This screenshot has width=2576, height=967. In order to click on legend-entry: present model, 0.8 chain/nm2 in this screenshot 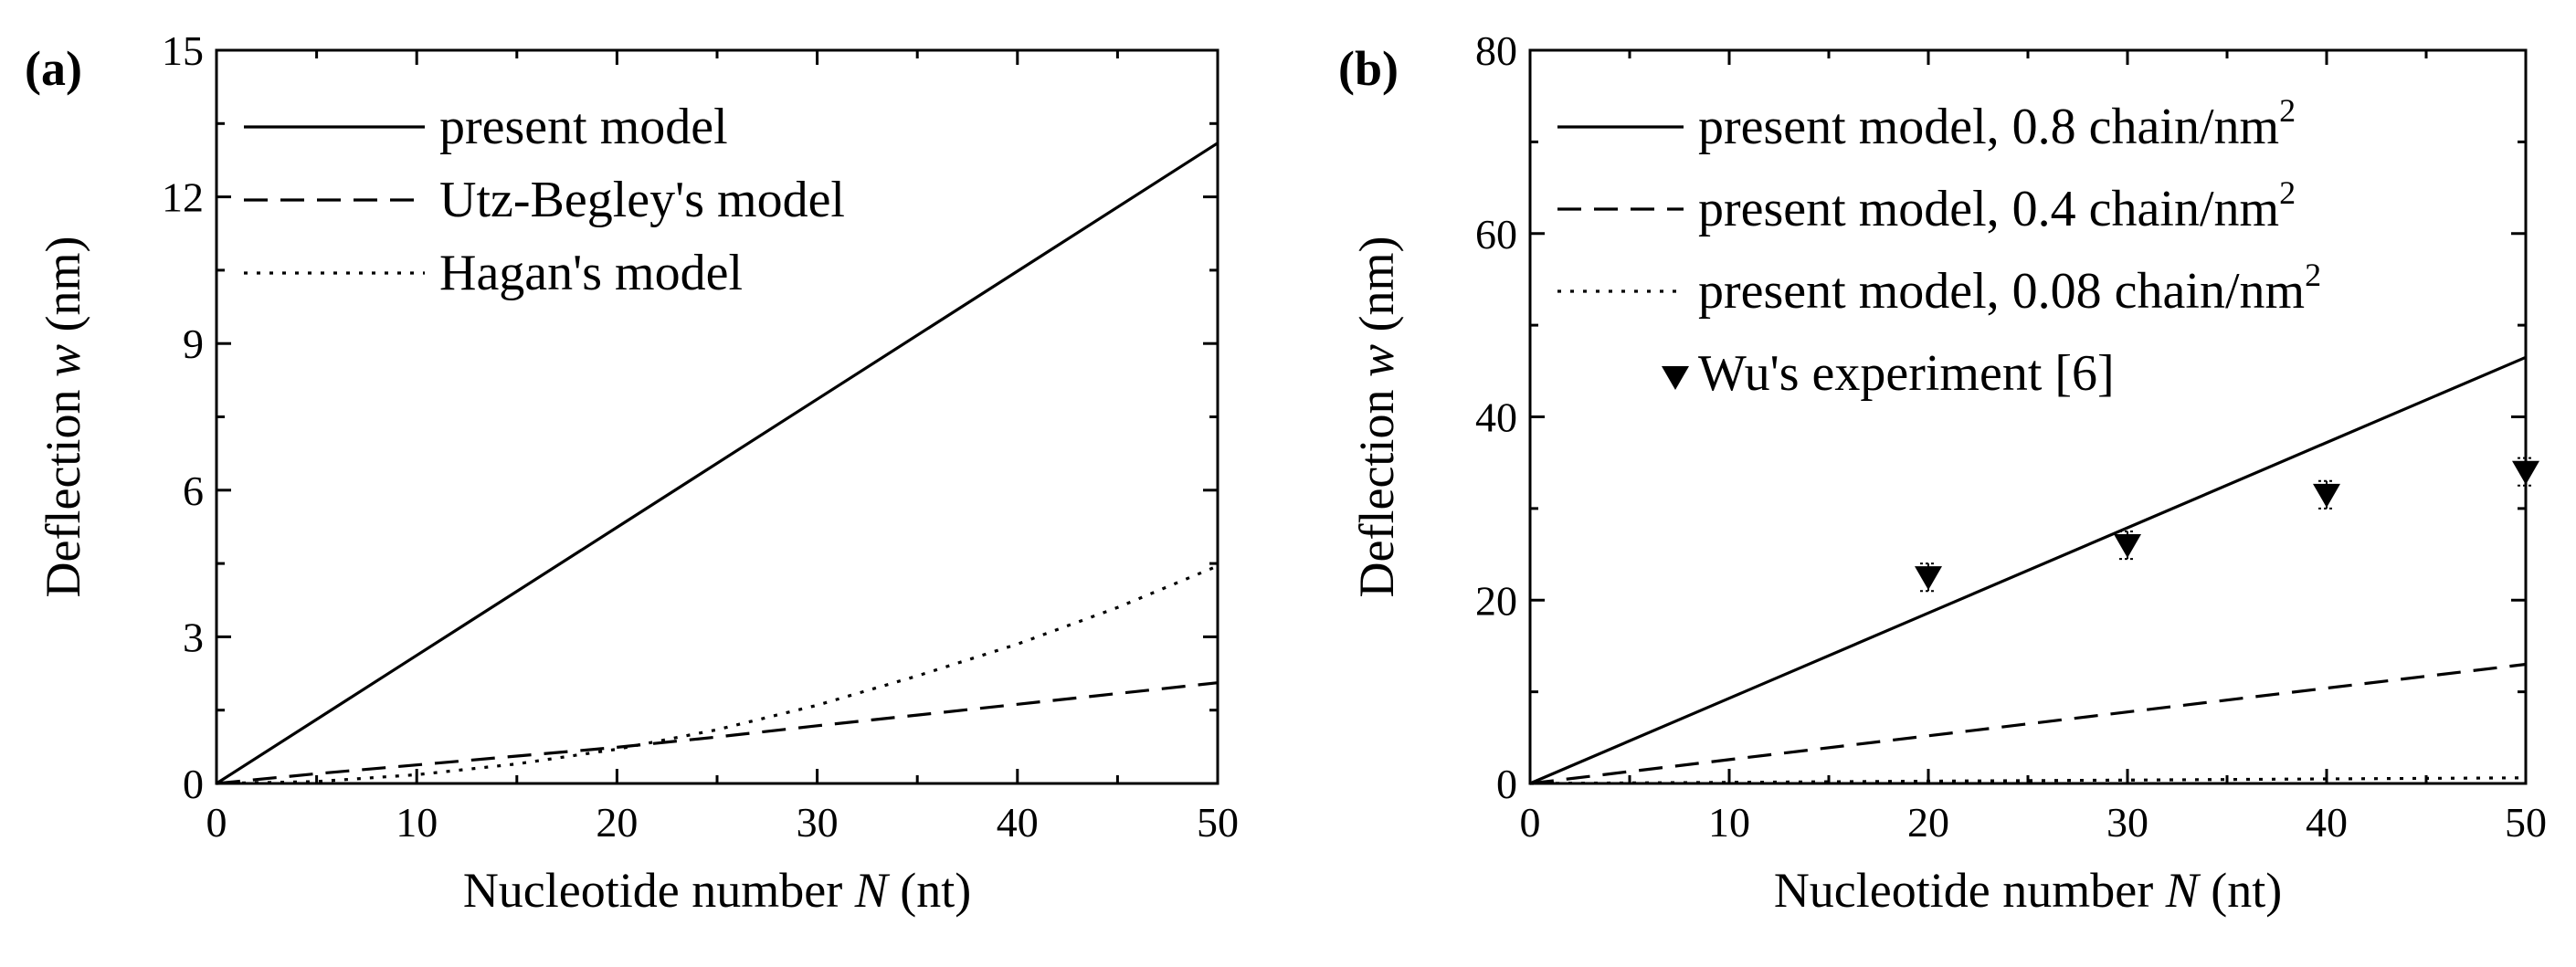, I will do `click(1997, 123)`.